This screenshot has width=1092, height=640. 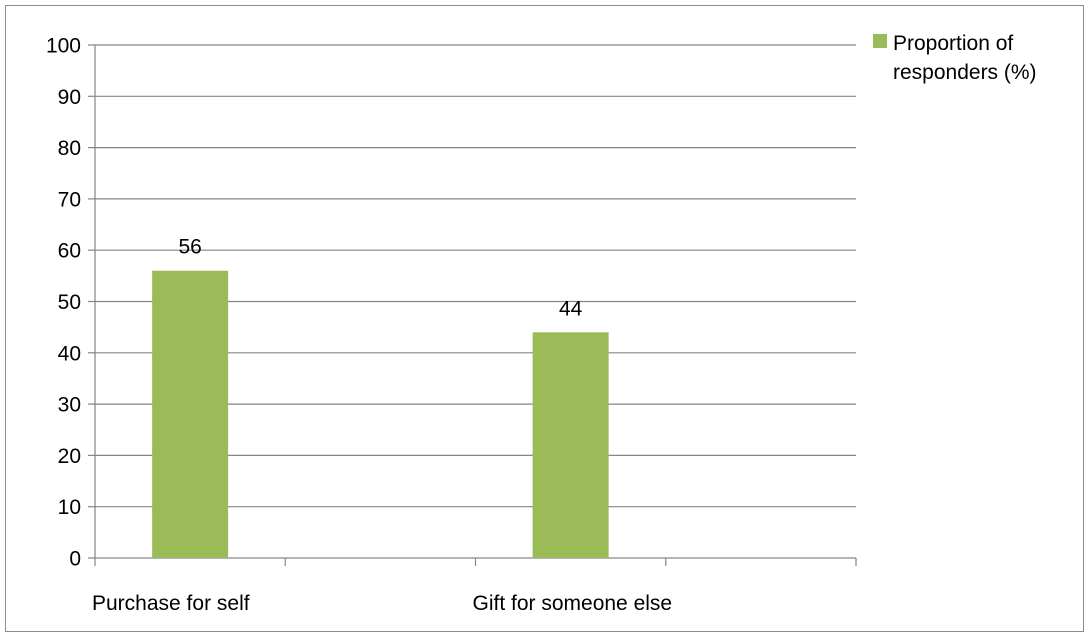 I want to click on legend-swatch, so click(x=880, y=41).